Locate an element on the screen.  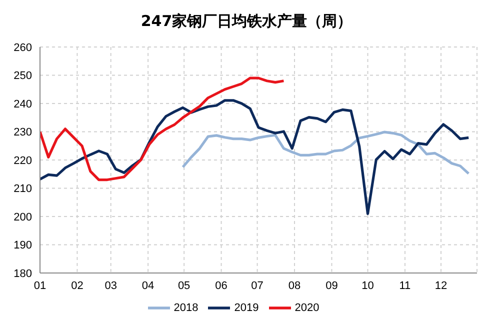
y-tick-label: 260 is located at coordinates (23, 48).